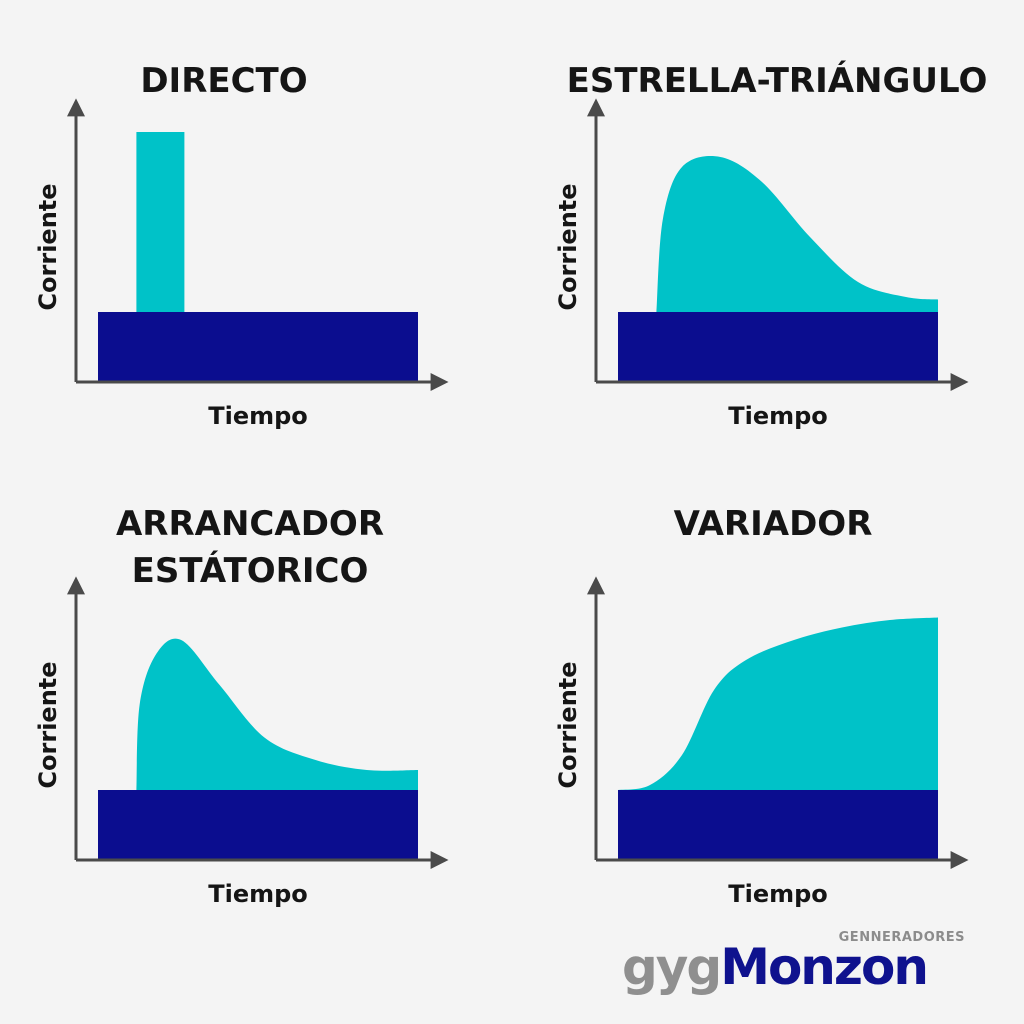 The image size is (1024, 1024). I want to click on chart-1: DIRECTO Tiempo Corriente, so click(241, 245).